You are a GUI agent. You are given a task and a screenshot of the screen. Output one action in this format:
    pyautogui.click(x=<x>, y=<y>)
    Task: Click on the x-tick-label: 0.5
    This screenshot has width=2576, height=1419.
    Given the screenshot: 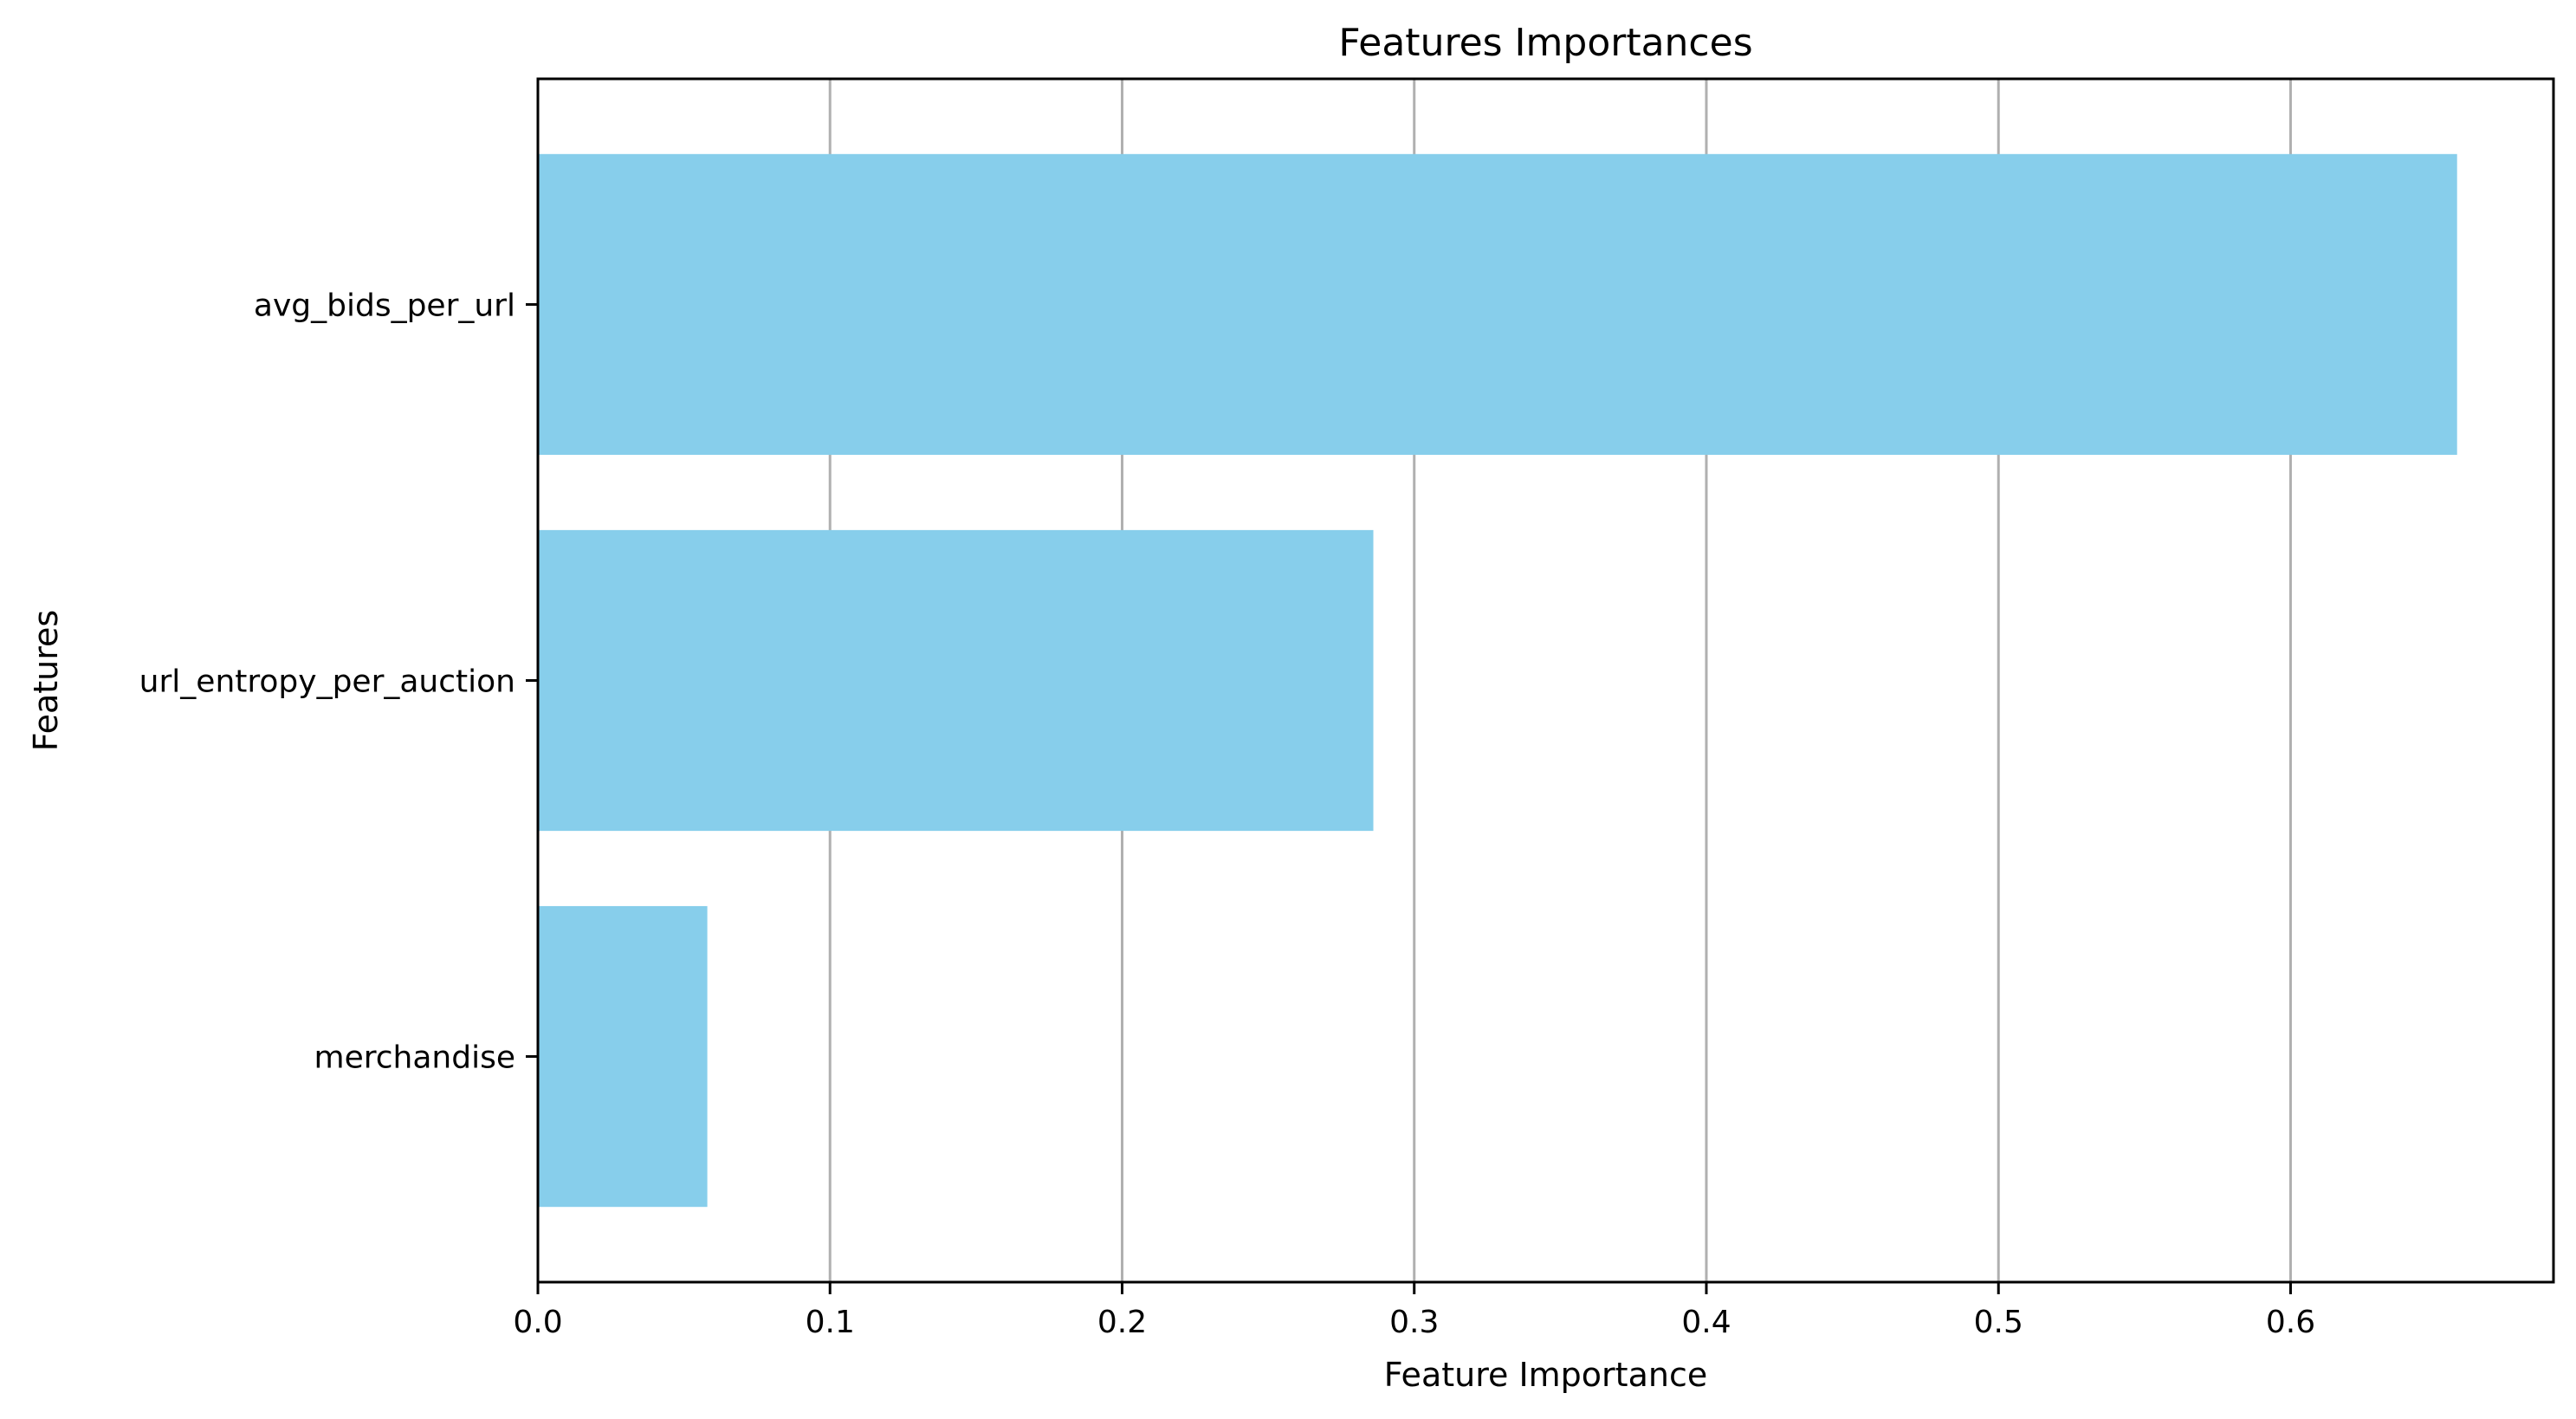 What is the action you would take?
    pyautogui.click(x=1998, y=1322)
    